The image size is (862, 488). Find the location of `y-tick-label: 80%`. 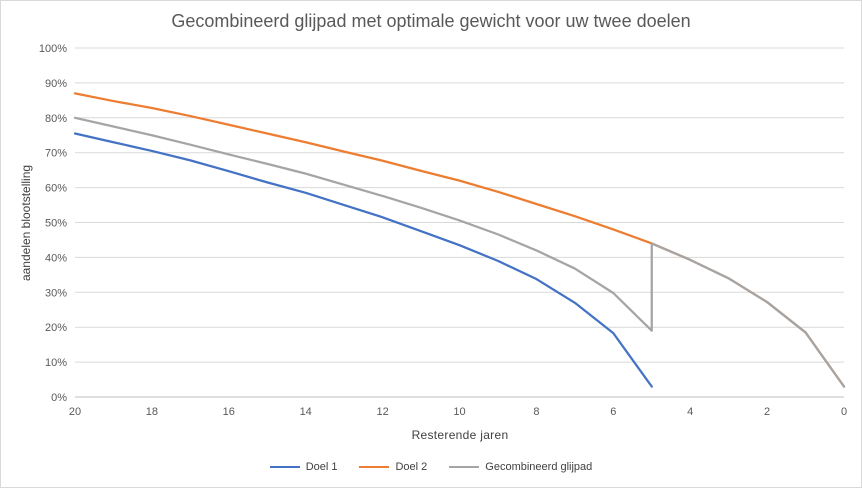

y-tick-label: 80% is located at coordinates (56, 119).